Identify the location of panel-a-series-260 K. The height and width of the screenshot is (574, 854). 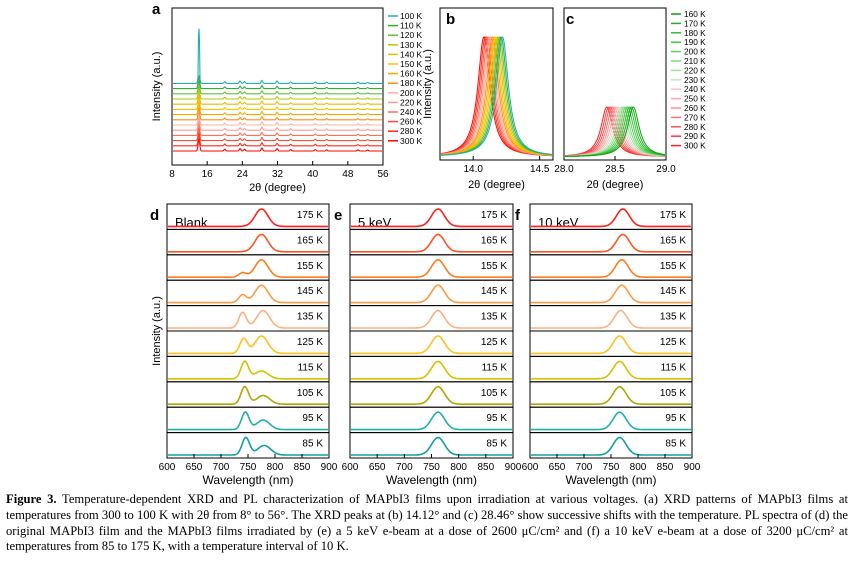
(277, 134).